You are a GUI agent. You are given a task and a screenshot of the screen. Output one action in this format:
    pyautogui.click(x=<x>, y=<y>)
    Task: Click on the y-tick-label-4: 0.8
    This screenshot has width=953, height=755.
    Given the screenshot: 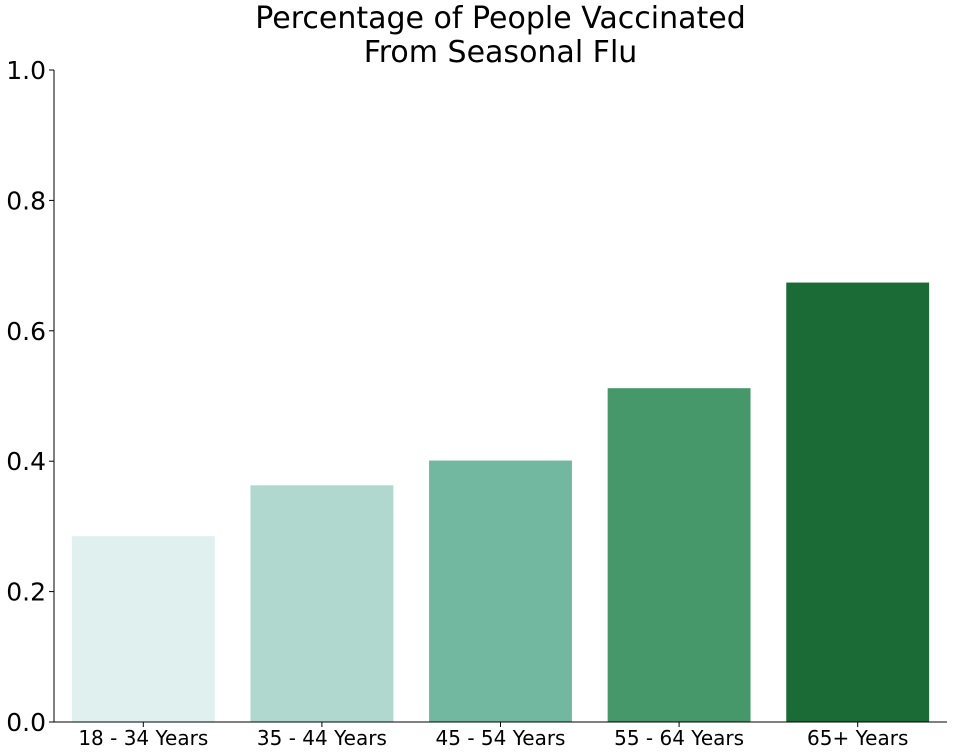 What is the action you would take?
    pyautogui.click(x=26, y=200)
    